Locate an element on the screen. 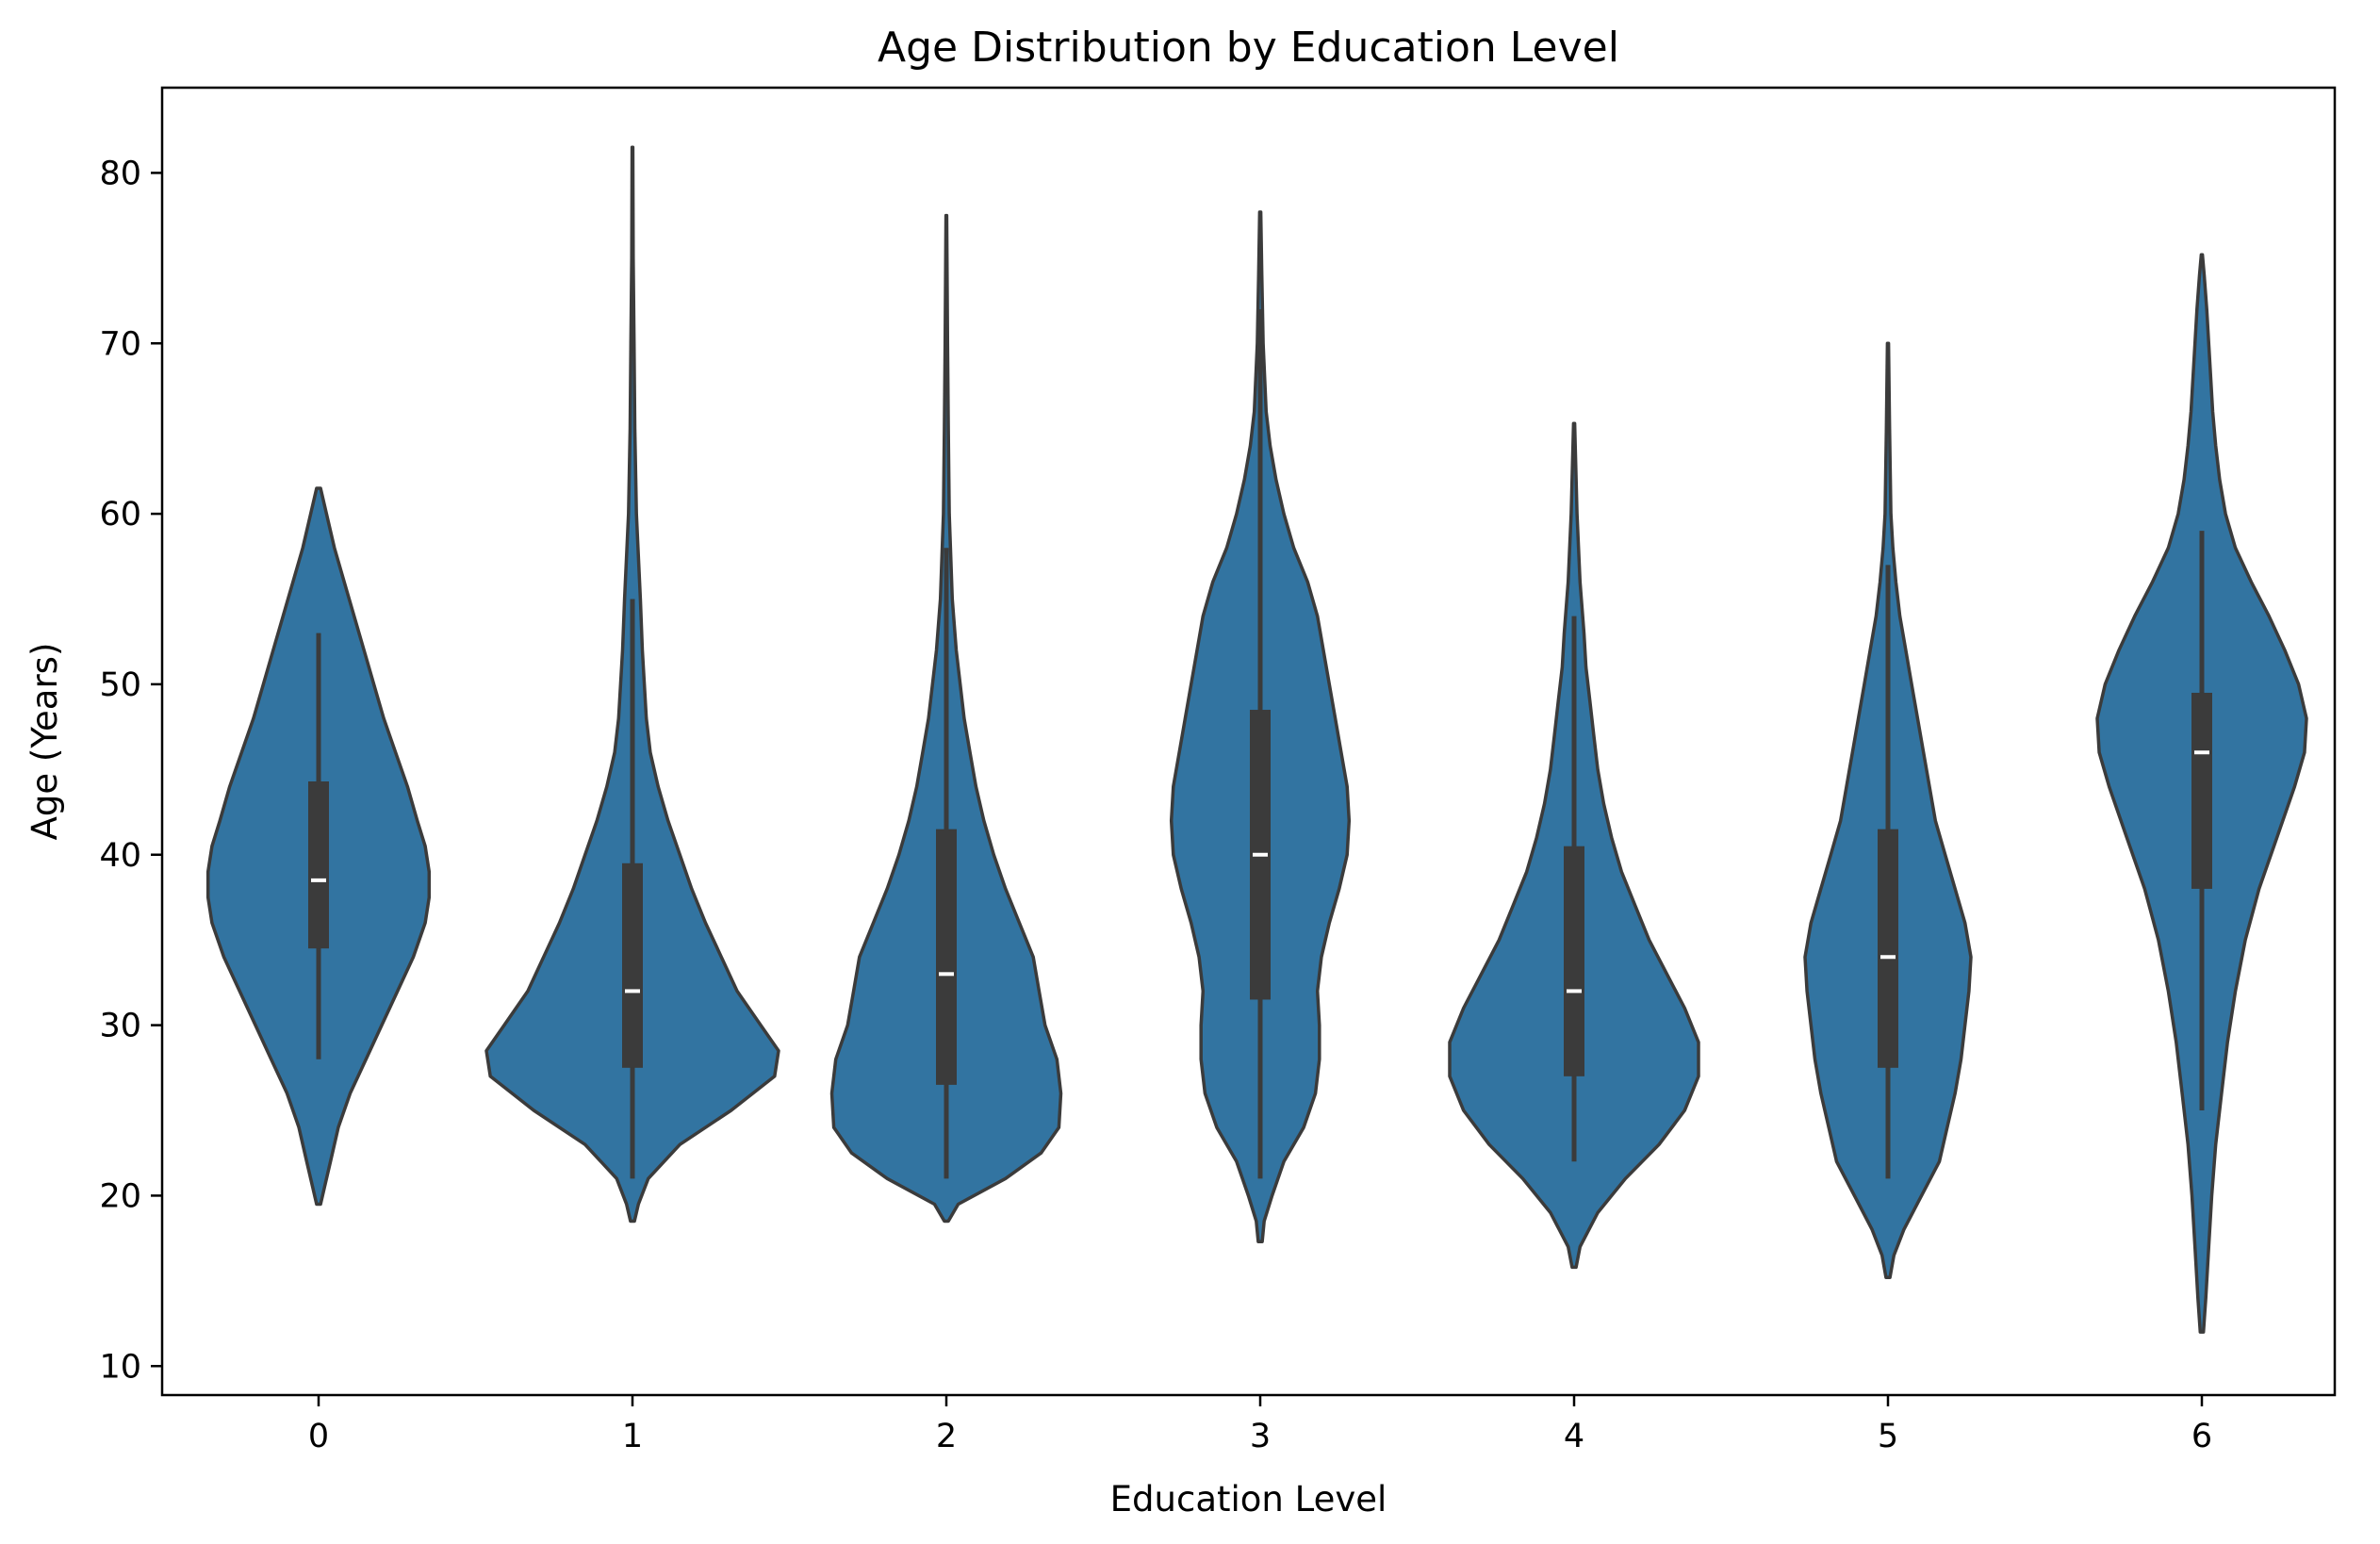 This screenshot has width=2380, height=1544. x-axis-title: Education Level is located at coordinates (1248, 1499).